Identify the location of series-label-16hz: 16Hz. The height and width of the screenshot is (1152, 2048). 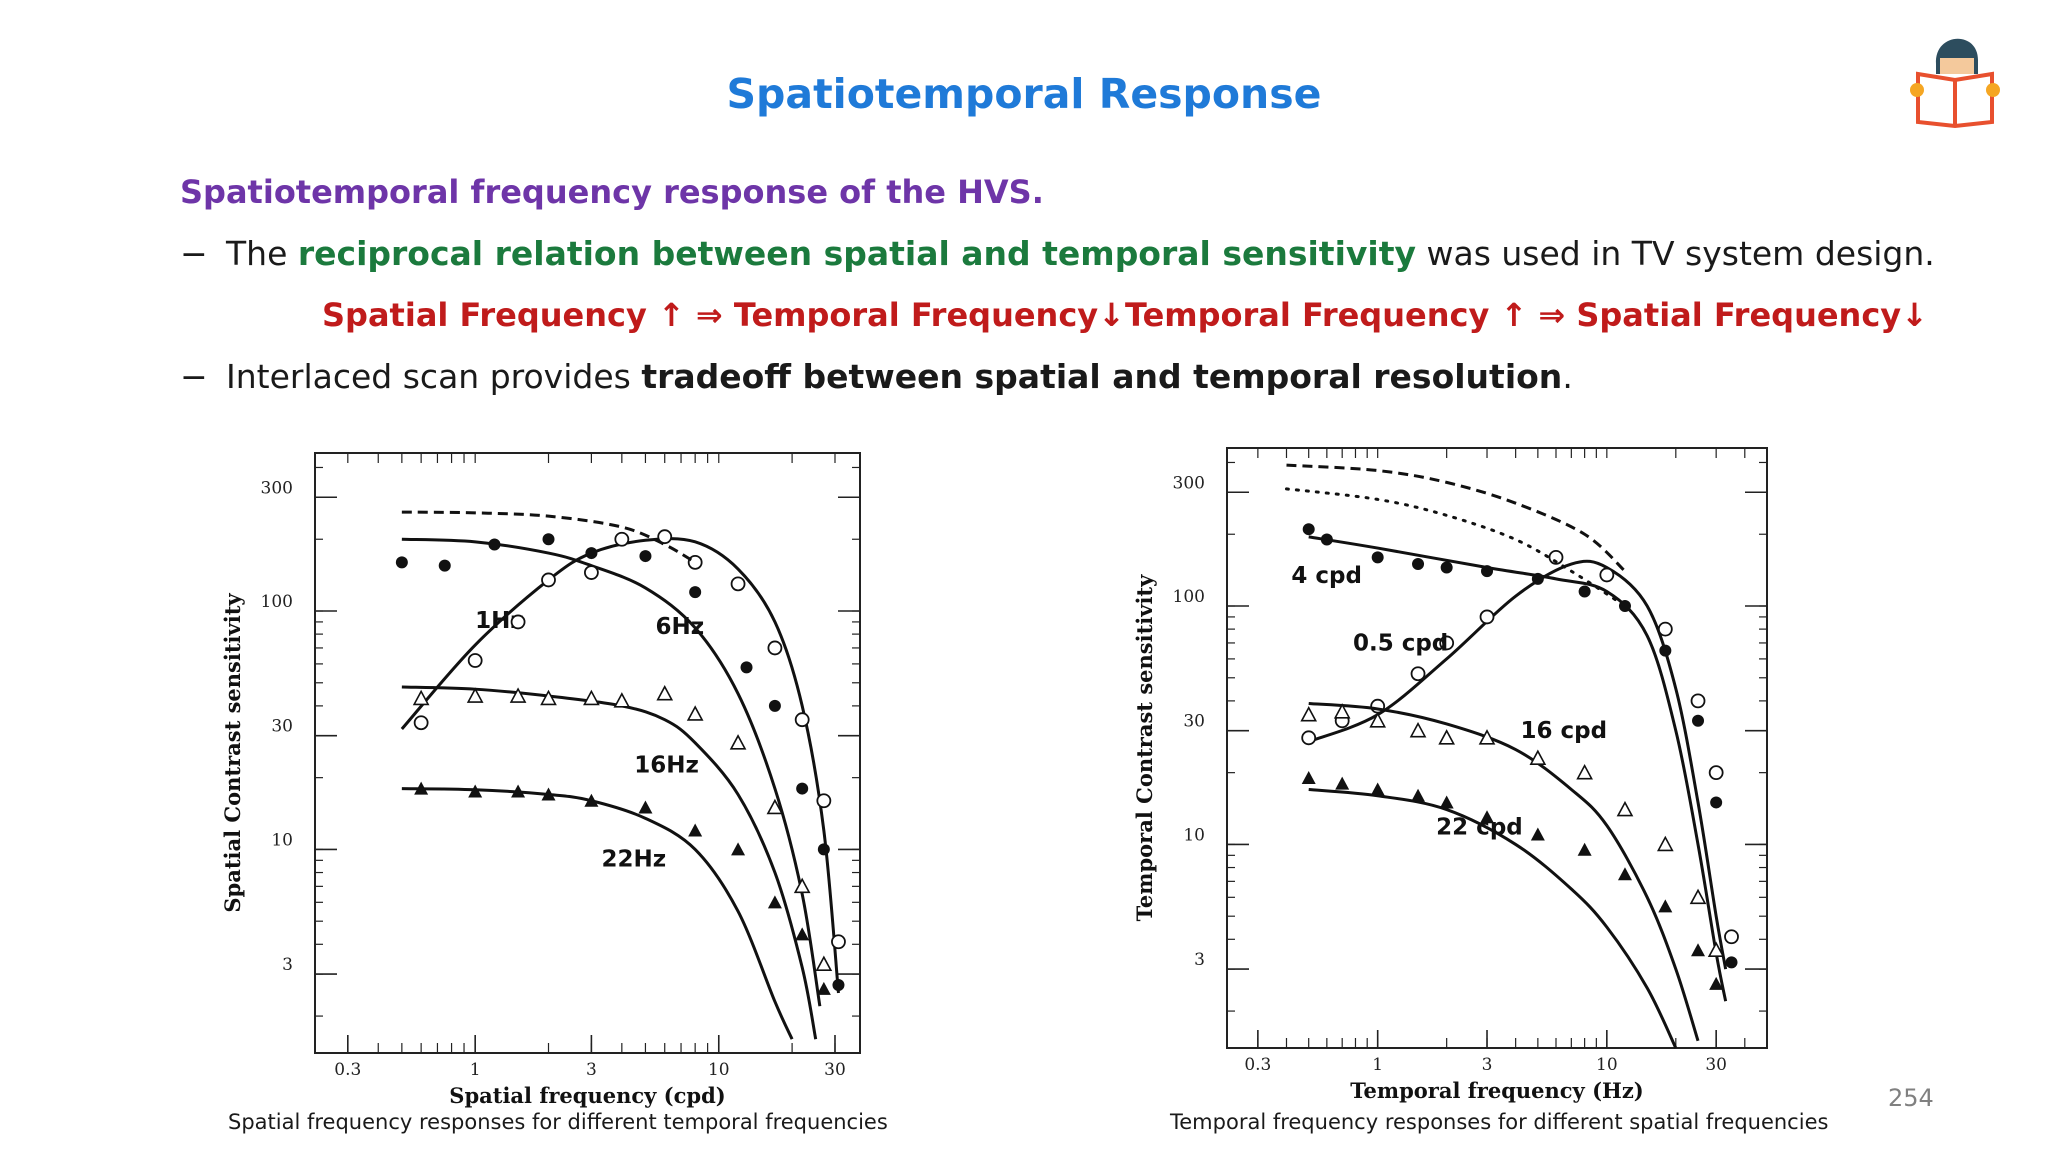
(666, 766).